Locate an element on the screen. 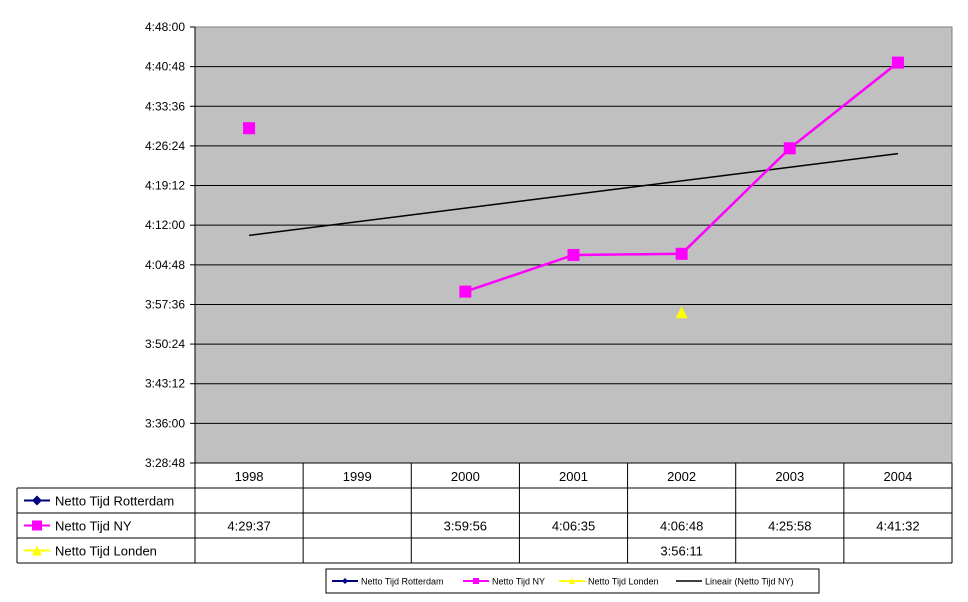 This screenshot has width=968, height=602. y-tick-label: 3:28:48 is located at coordinates (165, 463).